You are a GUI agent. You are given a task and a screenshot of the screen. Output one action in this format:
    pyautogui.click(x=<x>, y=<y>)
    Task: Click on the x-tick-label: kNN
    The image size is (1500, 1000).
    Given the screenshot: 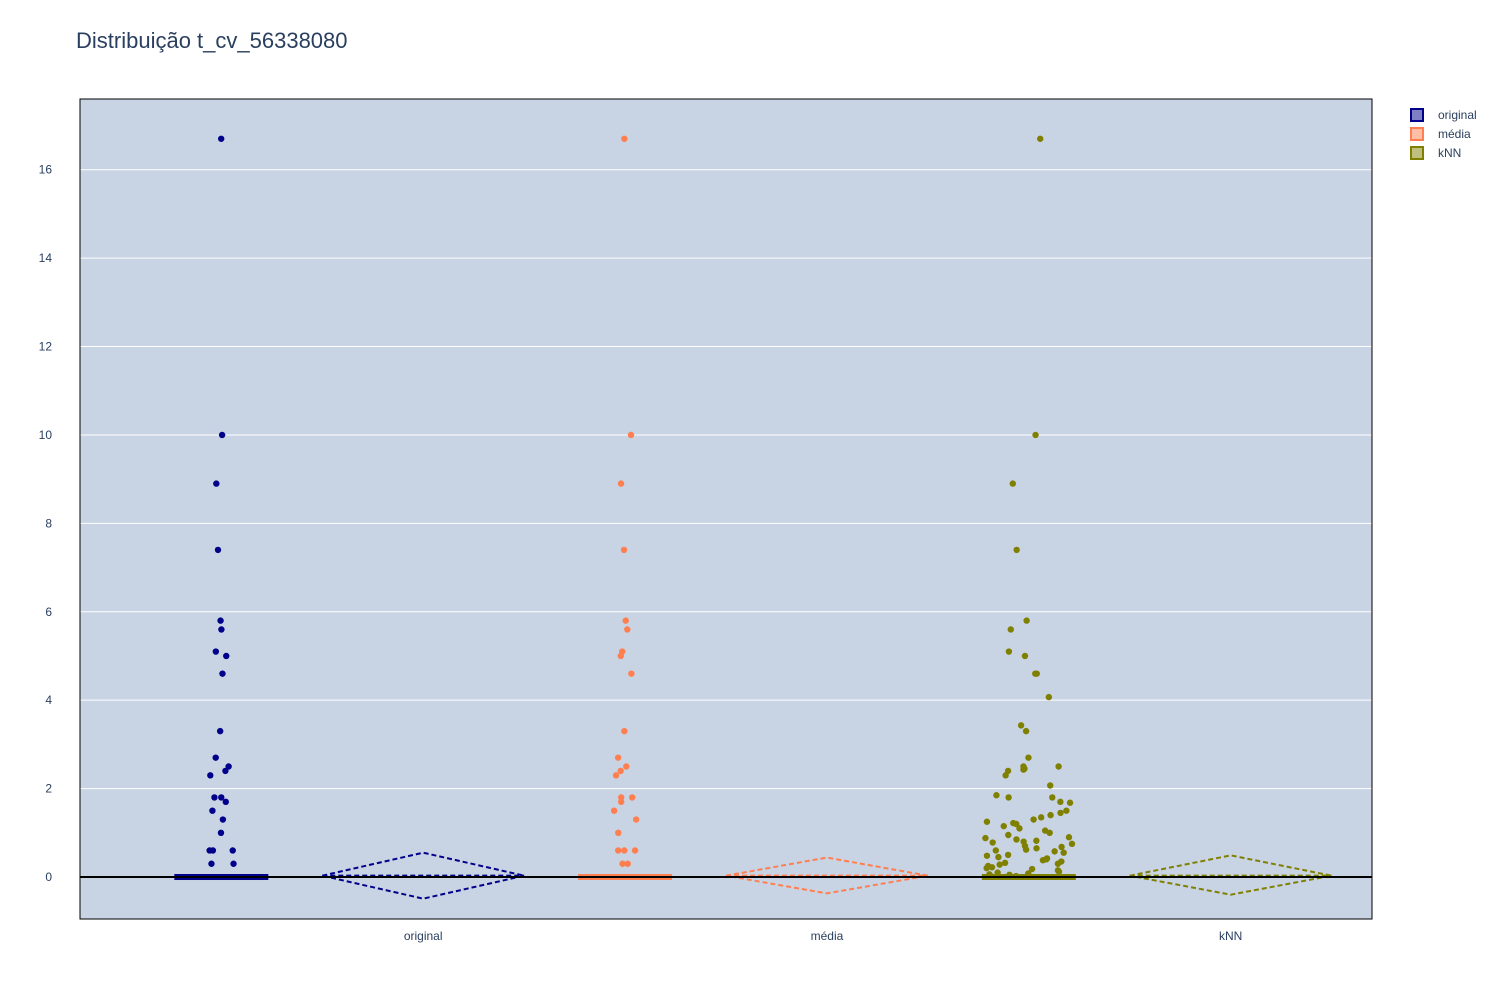 What is the action you would take?
    pyautogui.click(x=1230, y=936)
    